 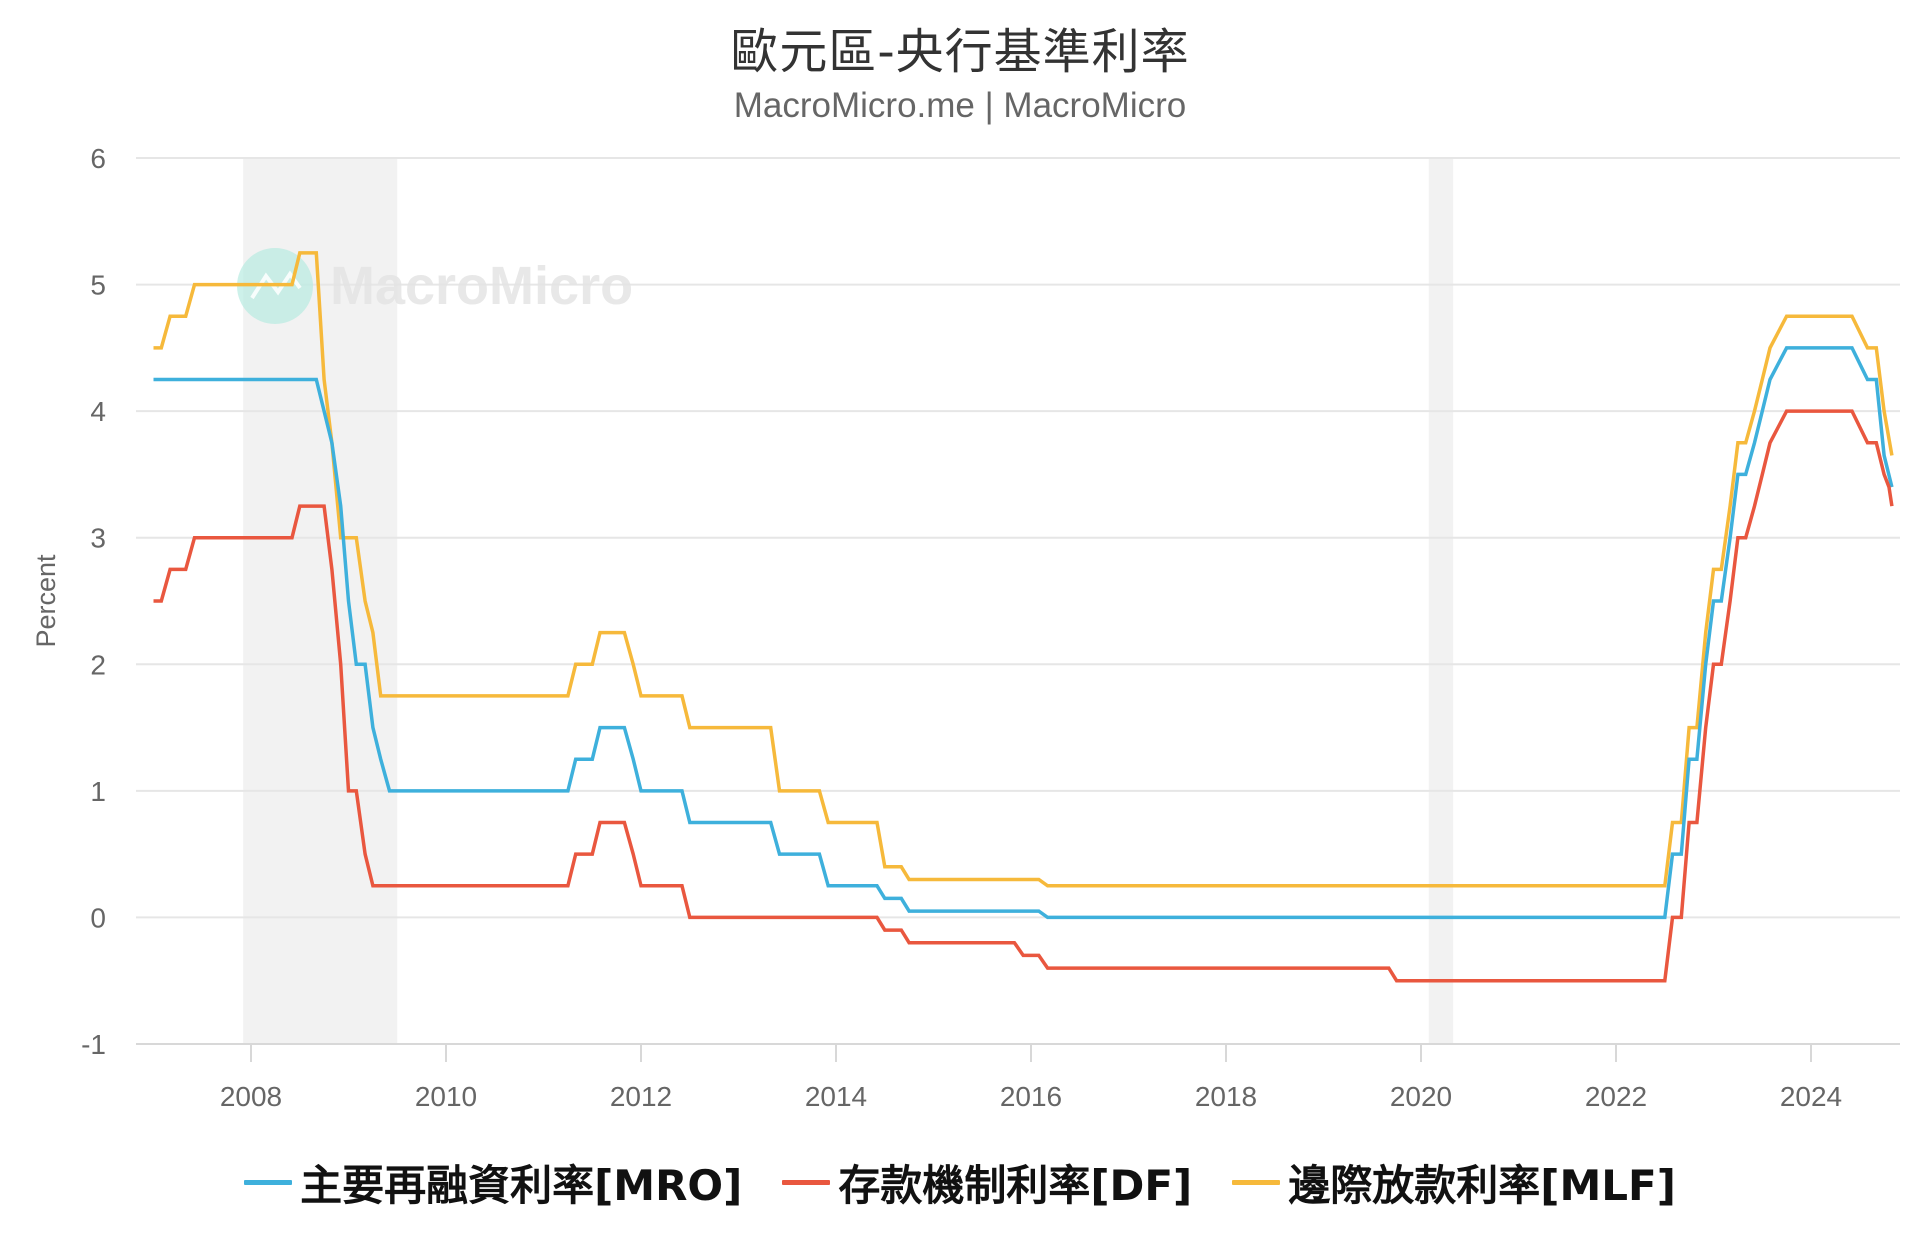 I want to click on legend: 主要再融資利率[MRO] 存款機制利率[DF] 邊際放款利率[MLF], so click(x=960, y=1182).